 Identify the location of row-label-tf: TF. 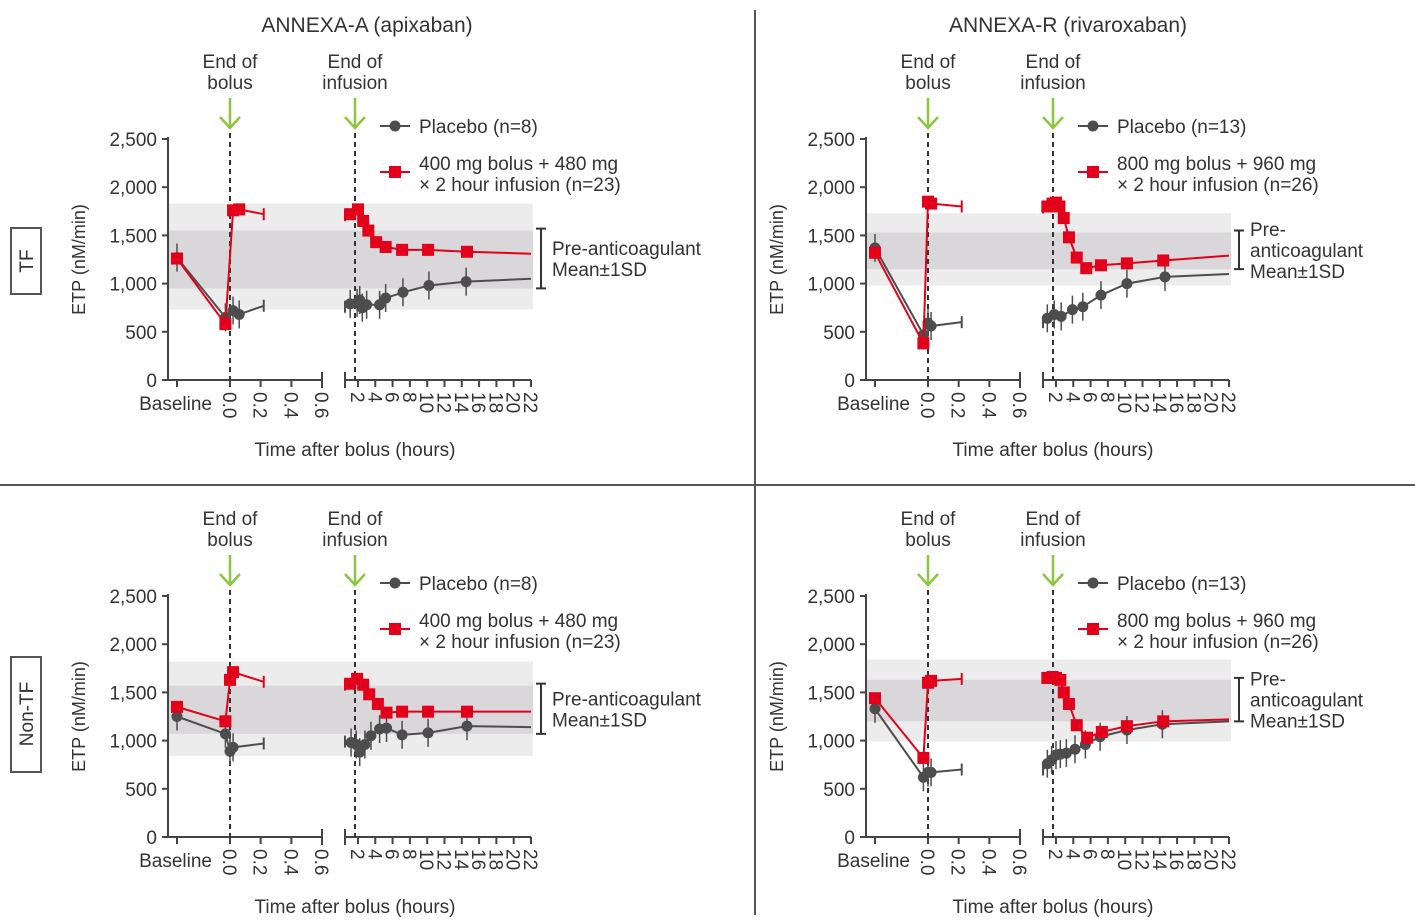
(26, 261).